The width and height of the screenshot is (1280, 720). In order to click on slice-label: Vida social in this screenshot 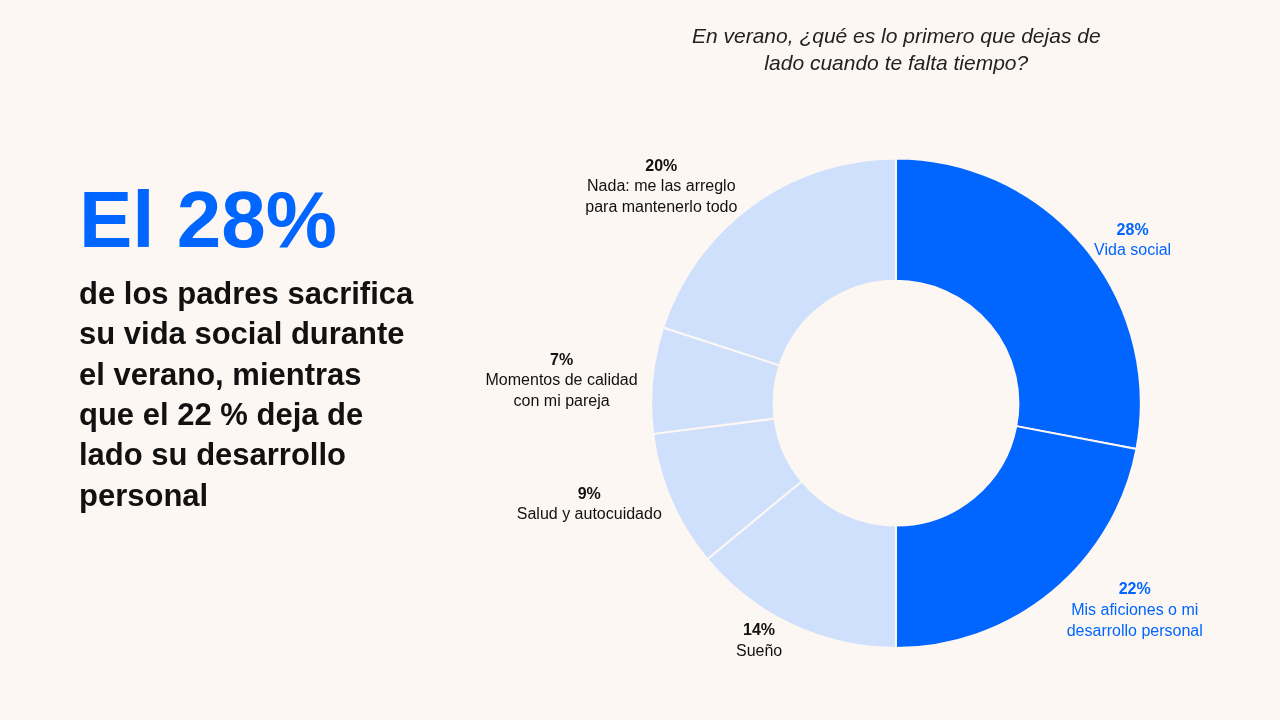, I will do `click(1133, 250)`.